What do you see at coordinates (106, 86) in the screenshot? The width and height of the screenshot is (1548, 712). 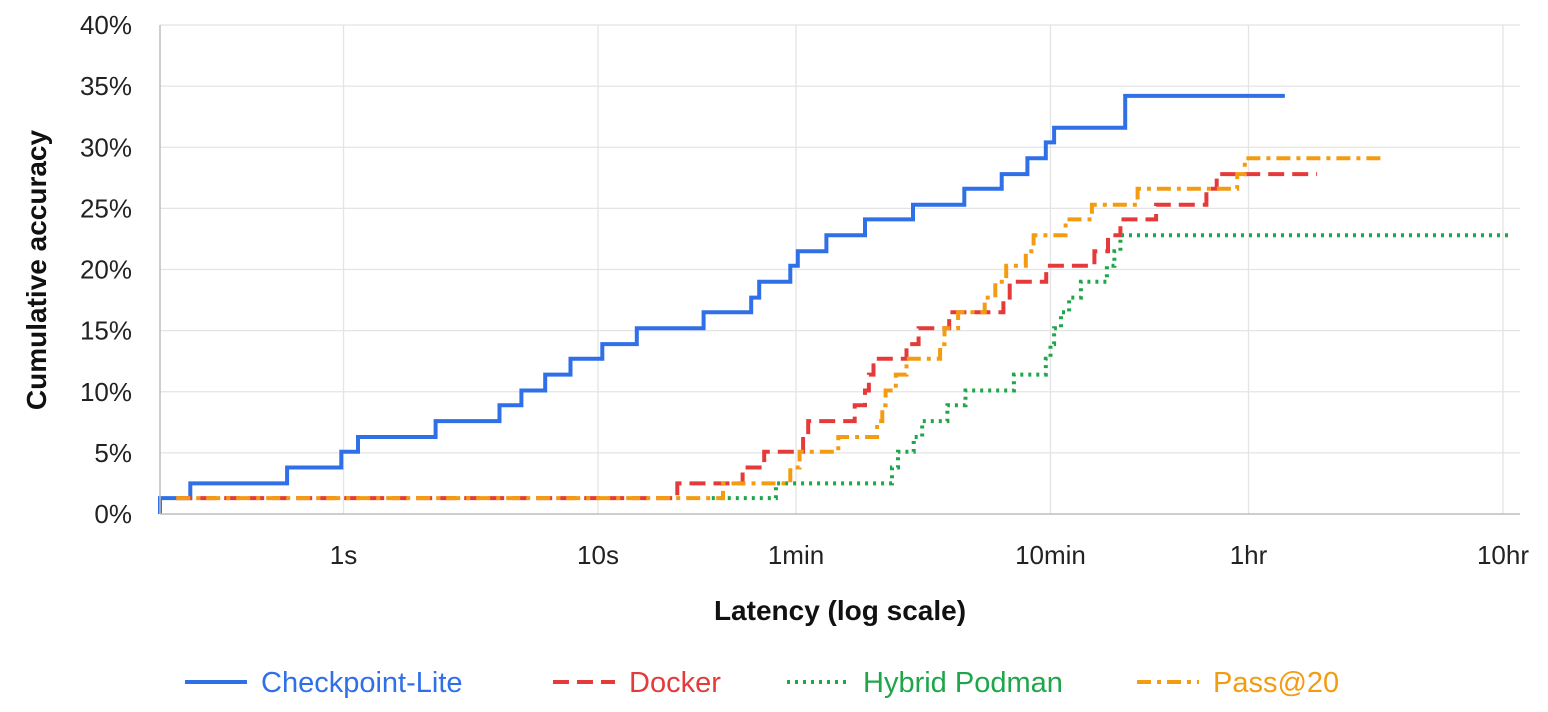 I see `y-tick-label: 35%` at bounding box center [106, 86].